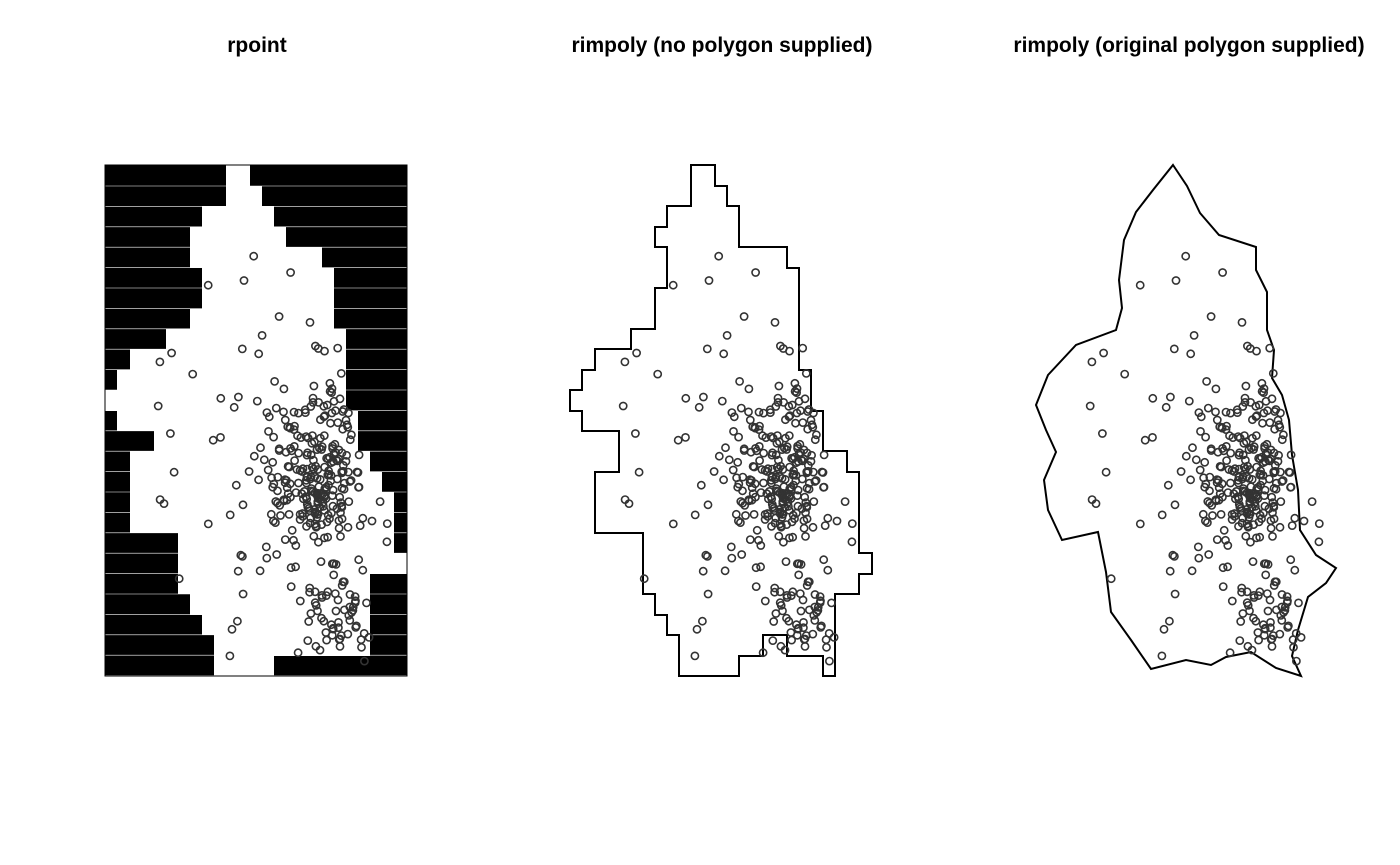 This screenshot has height=865, width=1400. Describe the element at coordinates (257, 45) in the screenshot. I see `panel-title: rpoint` at that location.